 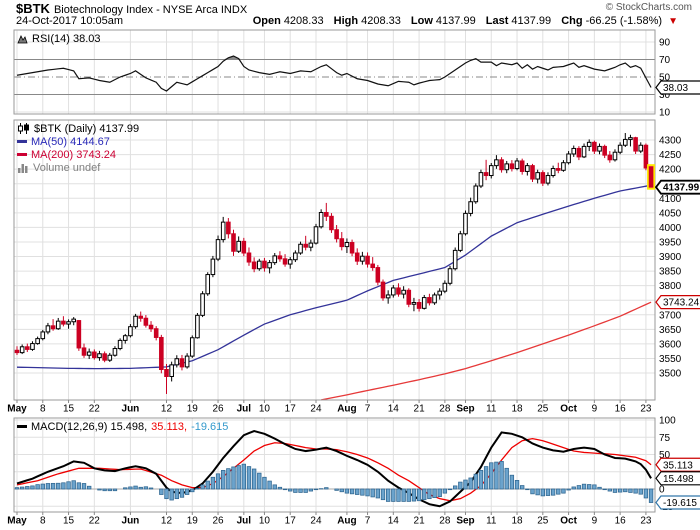 What do you see at coordinates (334, 482) in the screenshot?
I see `macd-histogram` at bounding box center [334, 482].